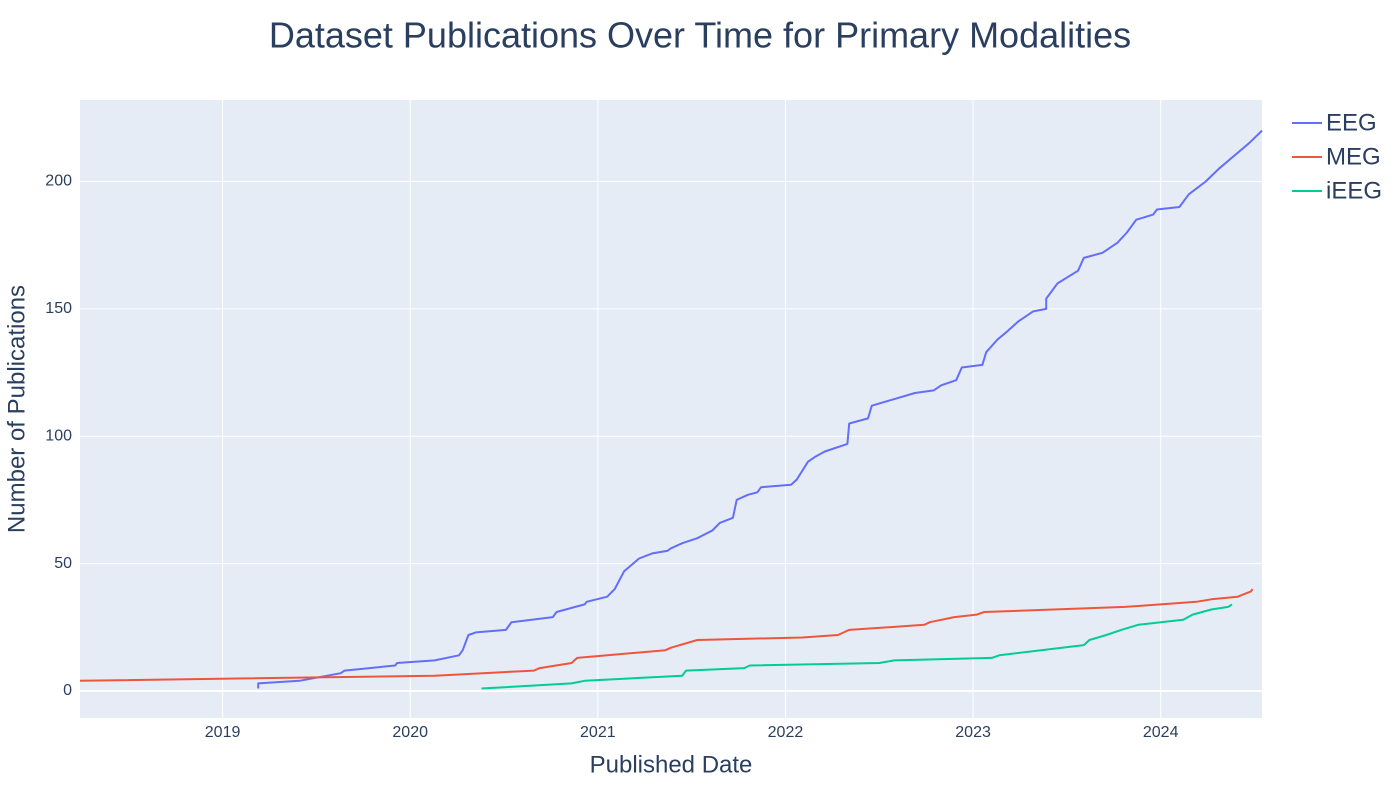 Image resolution: width=1400 pixels, height=800 pixels. What do you see at coordinates (1353, 156) in the screenshot?
I see `legend-label: MEG` at bounding box center [1353, 156].